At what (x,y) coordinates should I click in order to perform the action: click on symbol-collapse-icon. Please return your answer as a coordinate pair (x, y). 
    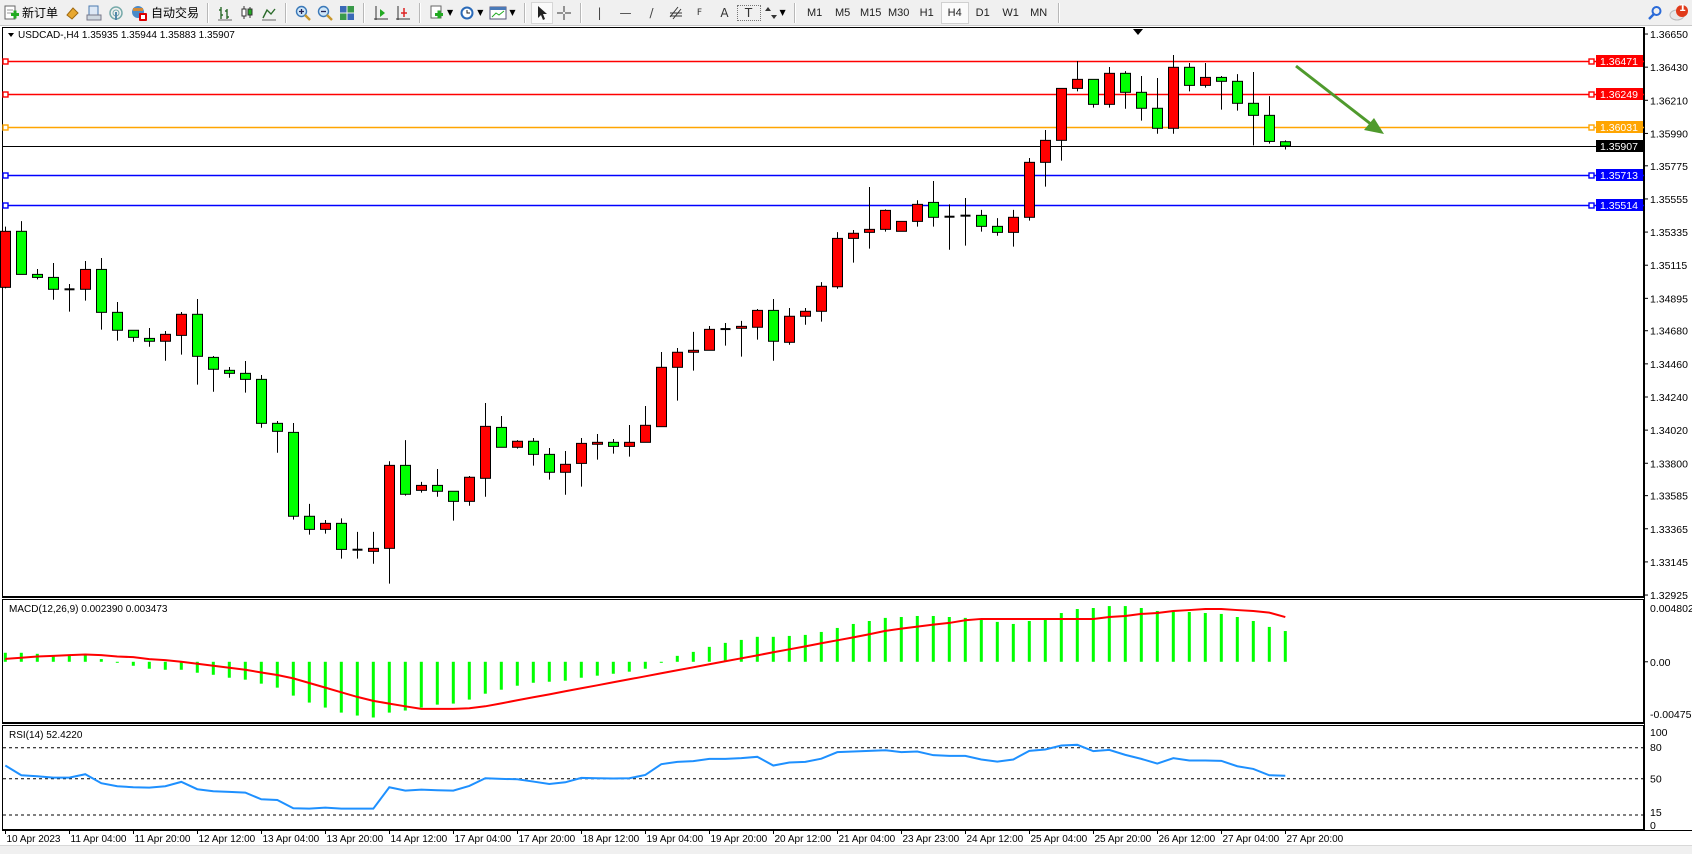
    Looking at the image, I should click on (11, 35).